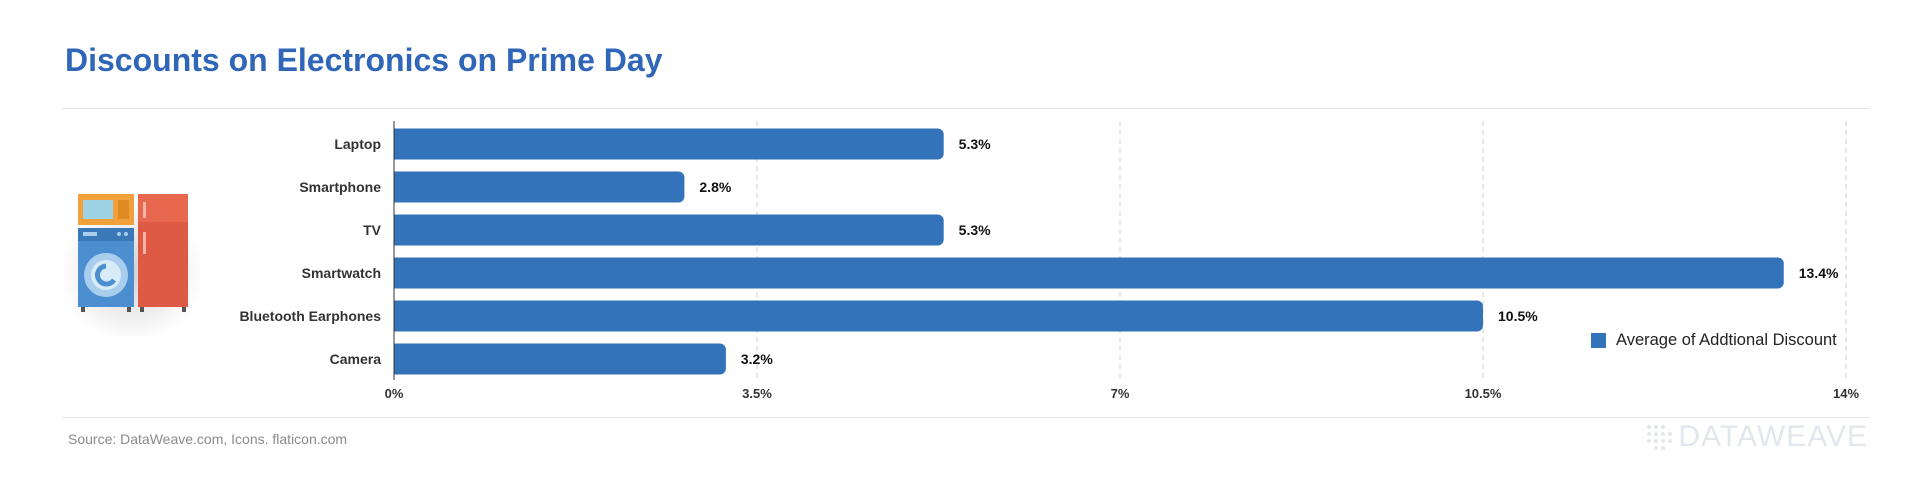 Image resolution: width=1920 pixels, height=477 pixels. Describe the element at coordinates (1120, 393) in the screenshot. I see `x-tick-label: 7%` at that location.